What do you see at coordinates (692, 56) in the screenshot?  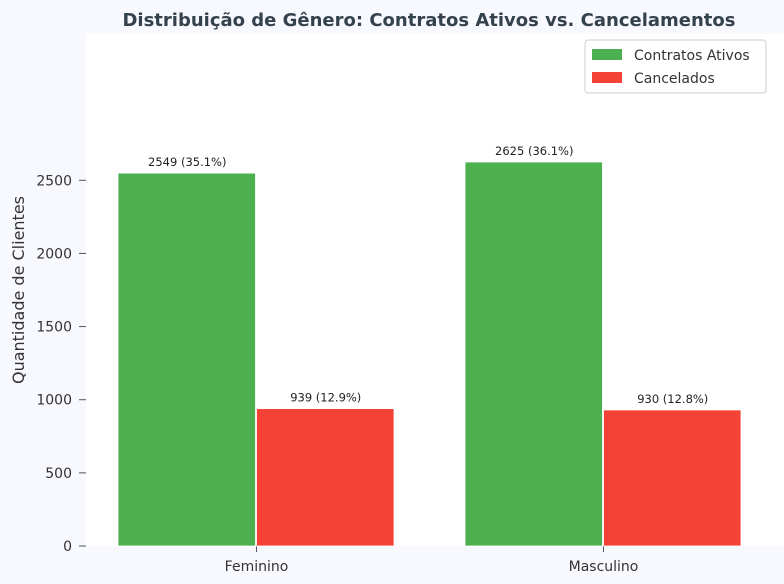 I see `legend-label: Contratos Ativos` at bounding box center [692, 56].